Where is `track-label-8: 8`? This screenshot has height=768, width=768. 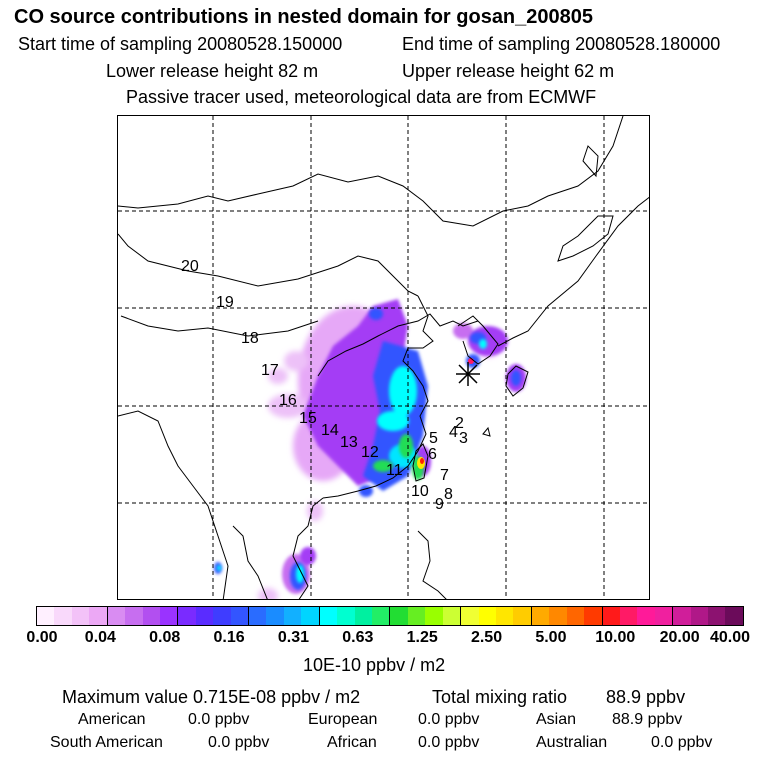
track-label-8: 8 is located at coordinates (448, 494).